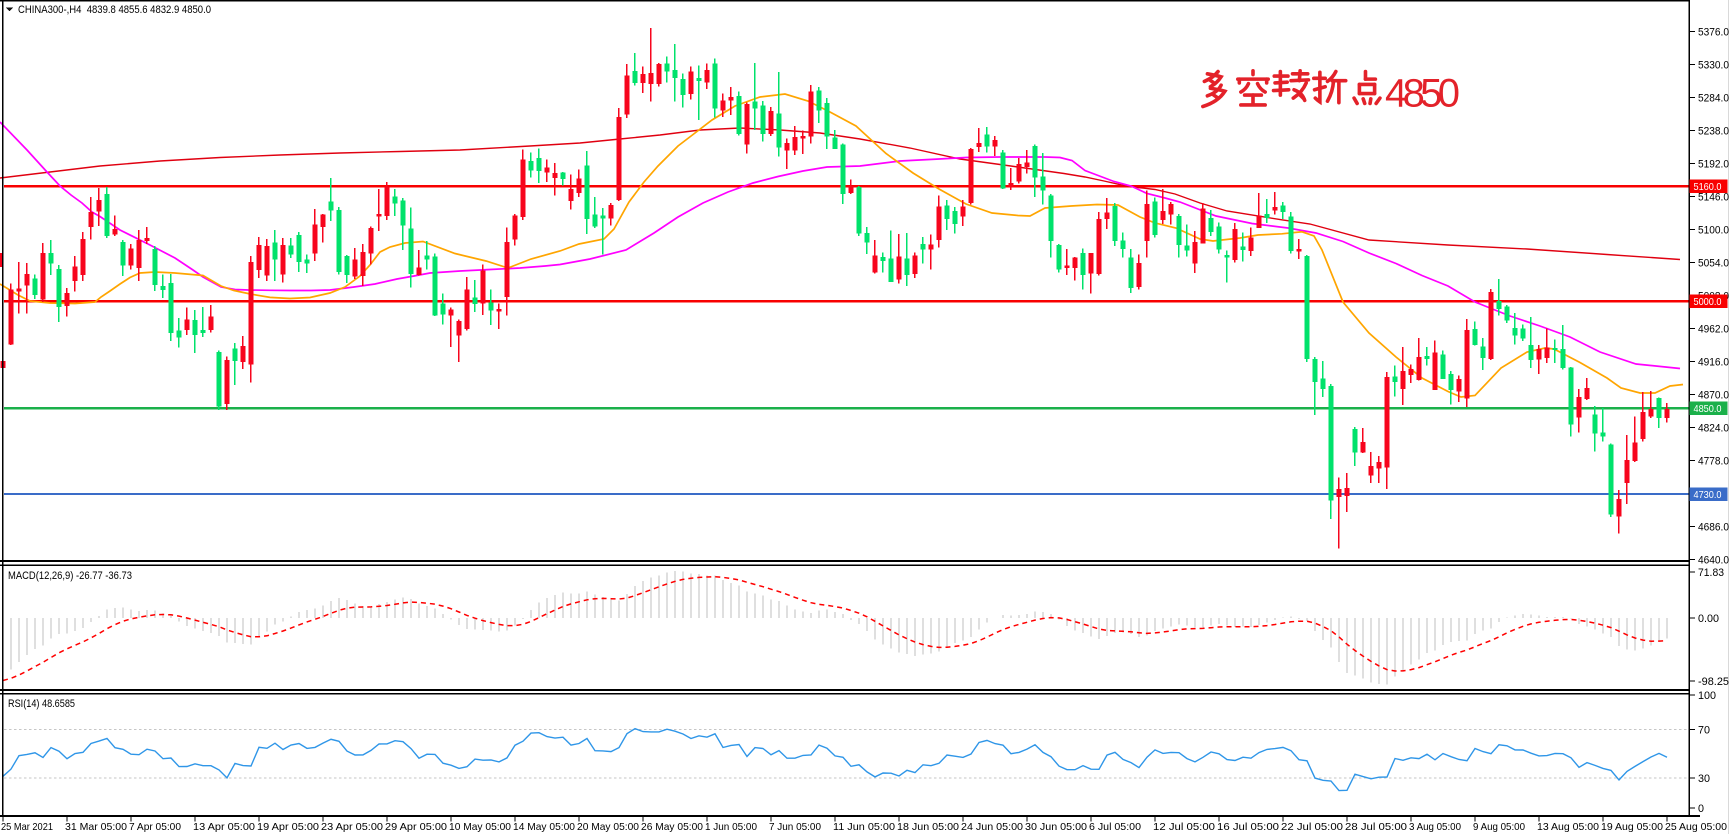 The image size is (1731, 839). What do you see at coordinates (1713, 99) in the screenshot?
I see `svg-text: 5284.0` at bounding box center [1713, 99].